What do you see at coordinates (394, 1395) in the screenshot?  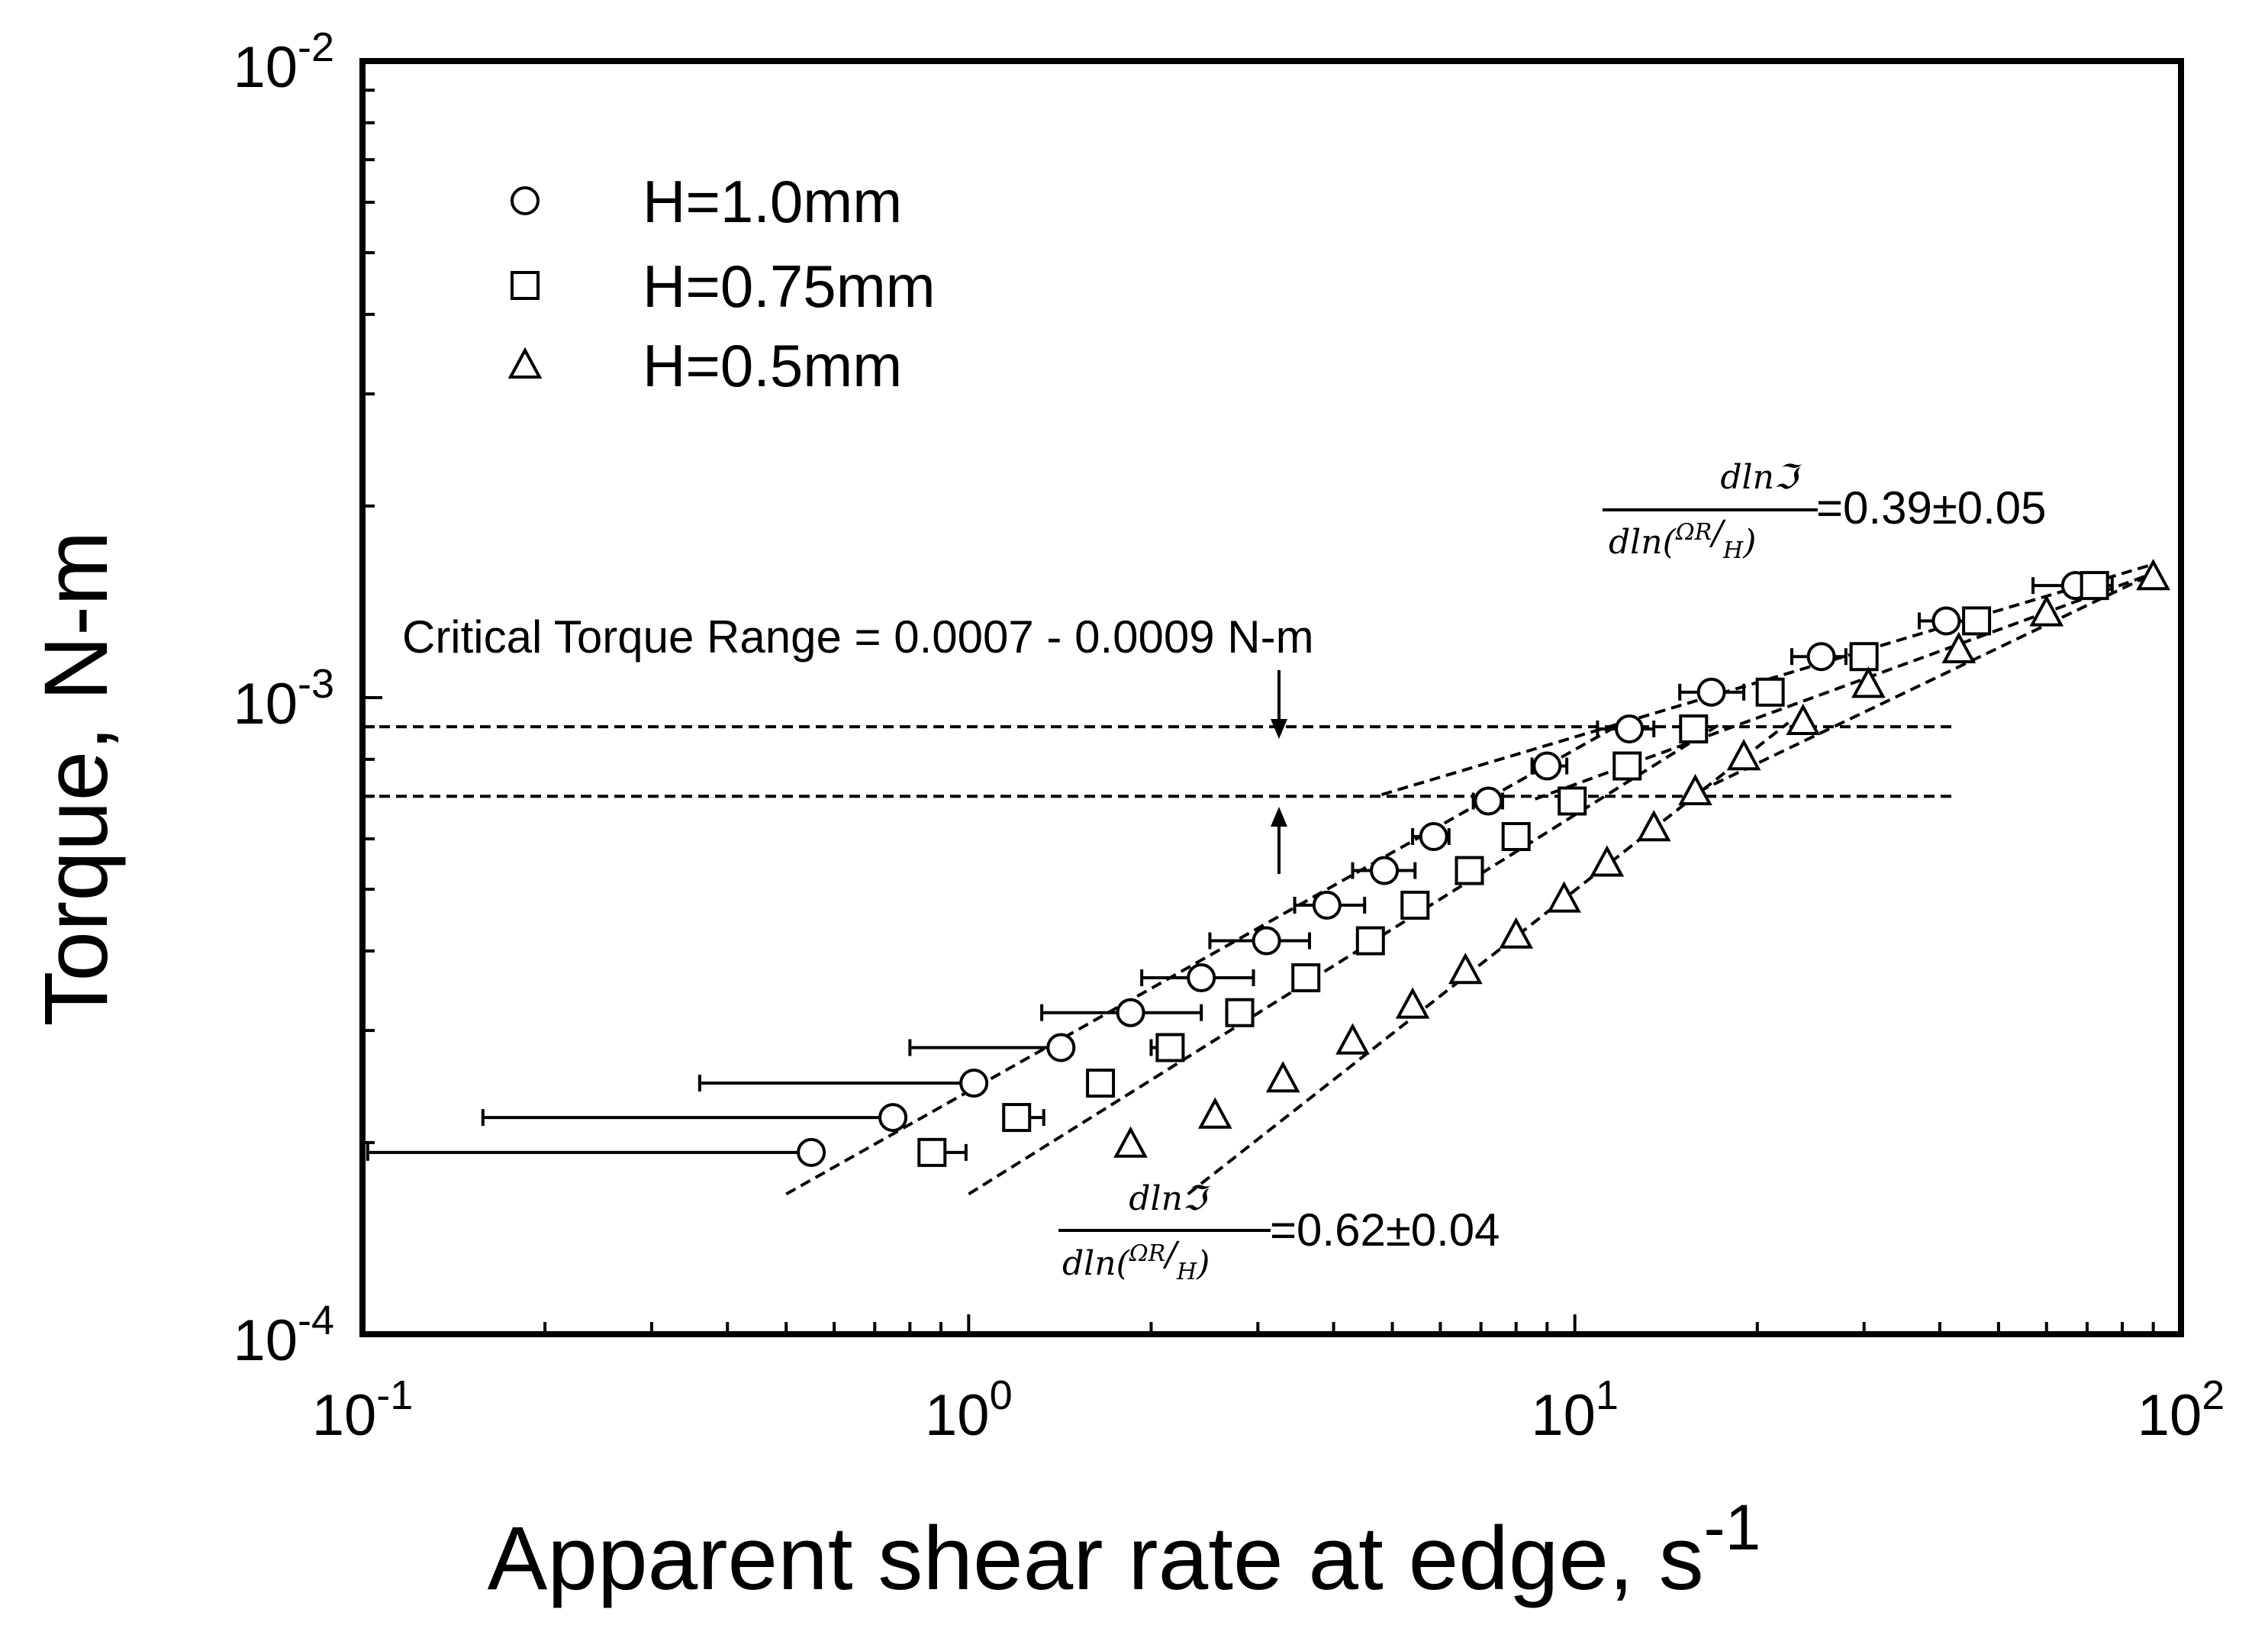 I see `x-tick-label-exponent: -1` at bounding box center [394, 1395].